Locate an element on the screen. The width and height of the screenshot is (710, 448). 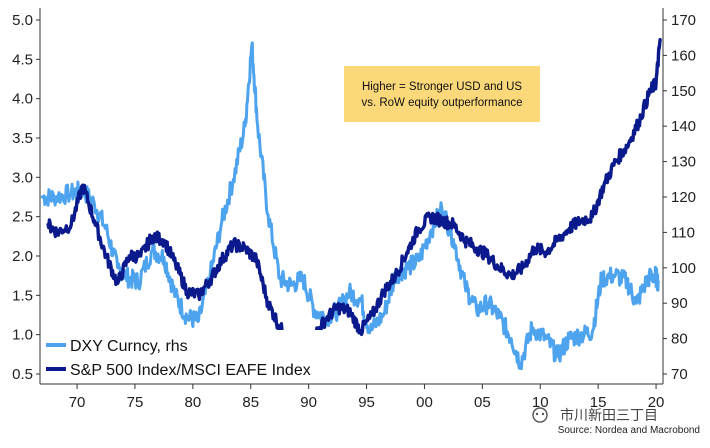
left-tick-label: 2.0 is located at coordinates (22, 256).